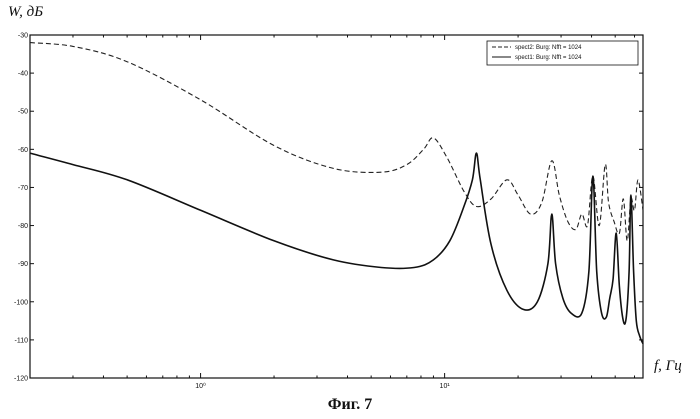 This screenshot has height=419, width=700. Describe the element at coordinates (23, 226) in the screenshot. I see `y-tick-label: -80` at that location.